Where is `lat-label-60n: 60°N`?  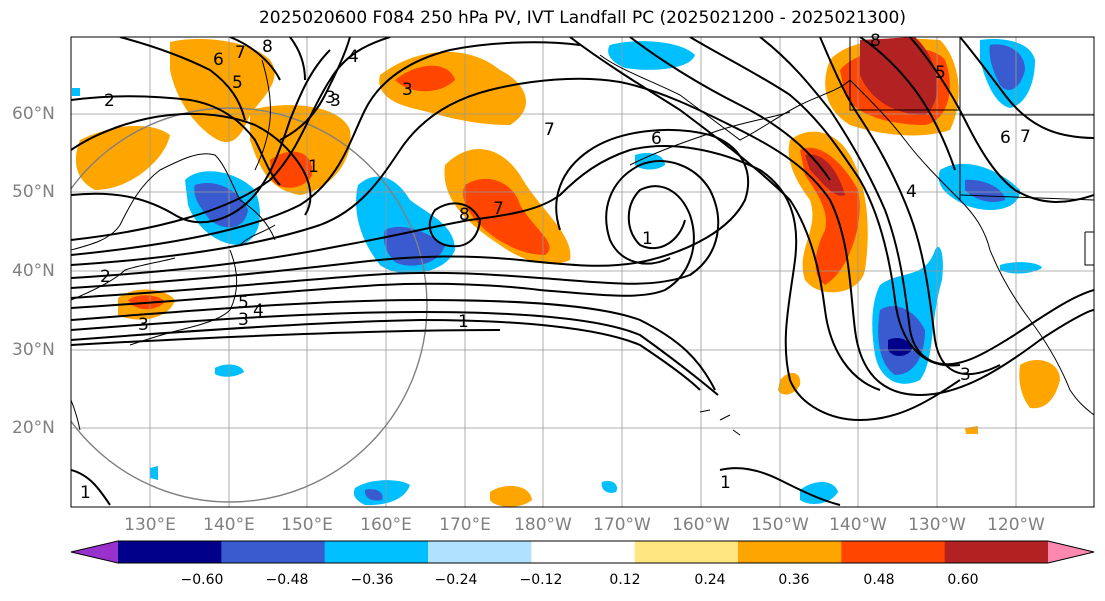
lat-label-60n: 60°N is located at coordinates (33, 114).